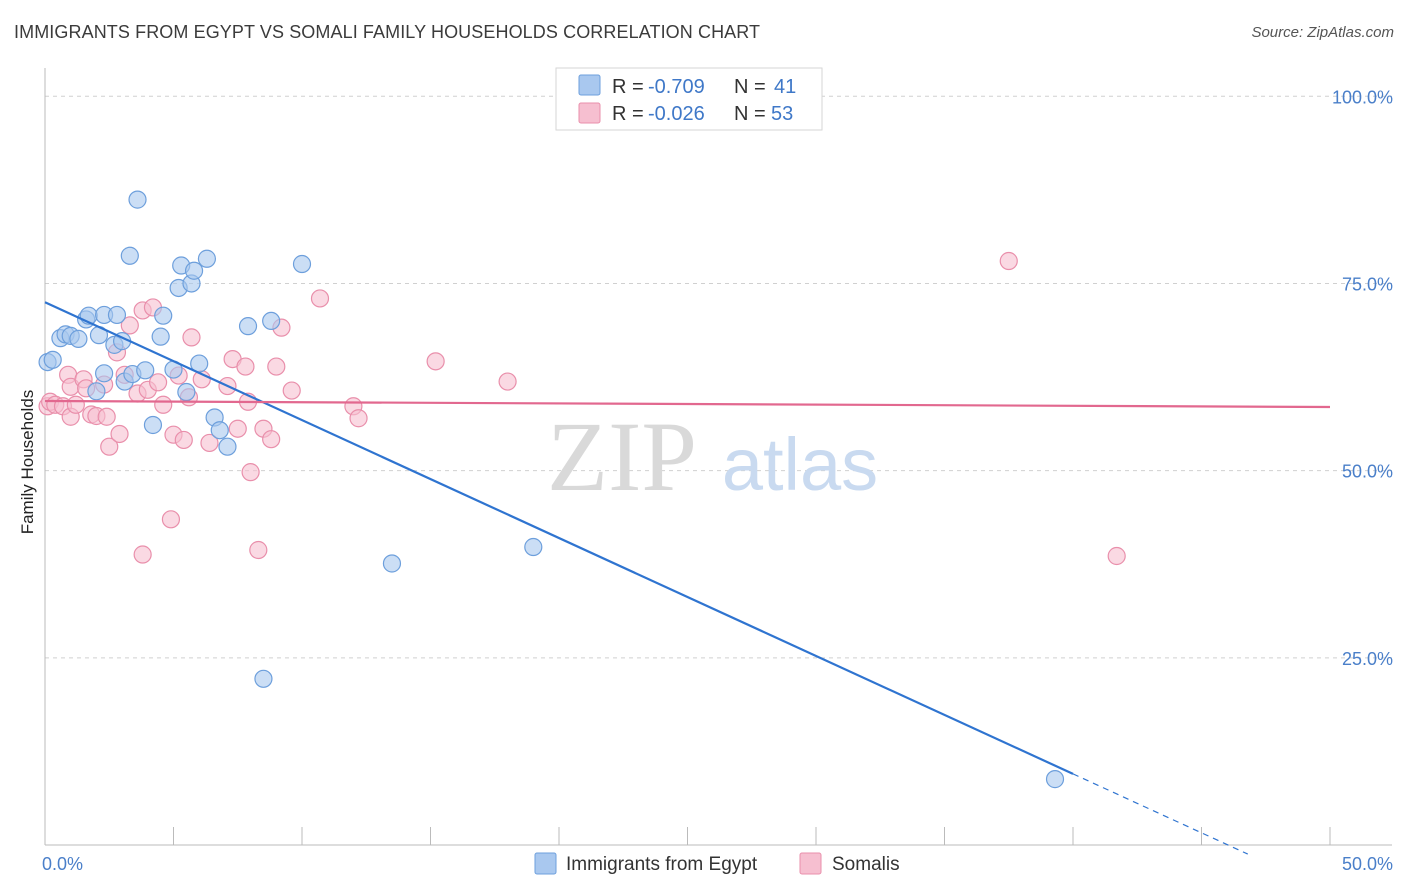 The image size is (1406, 892). I want to click on trendline-egypt-extension, so click(1160, 814).